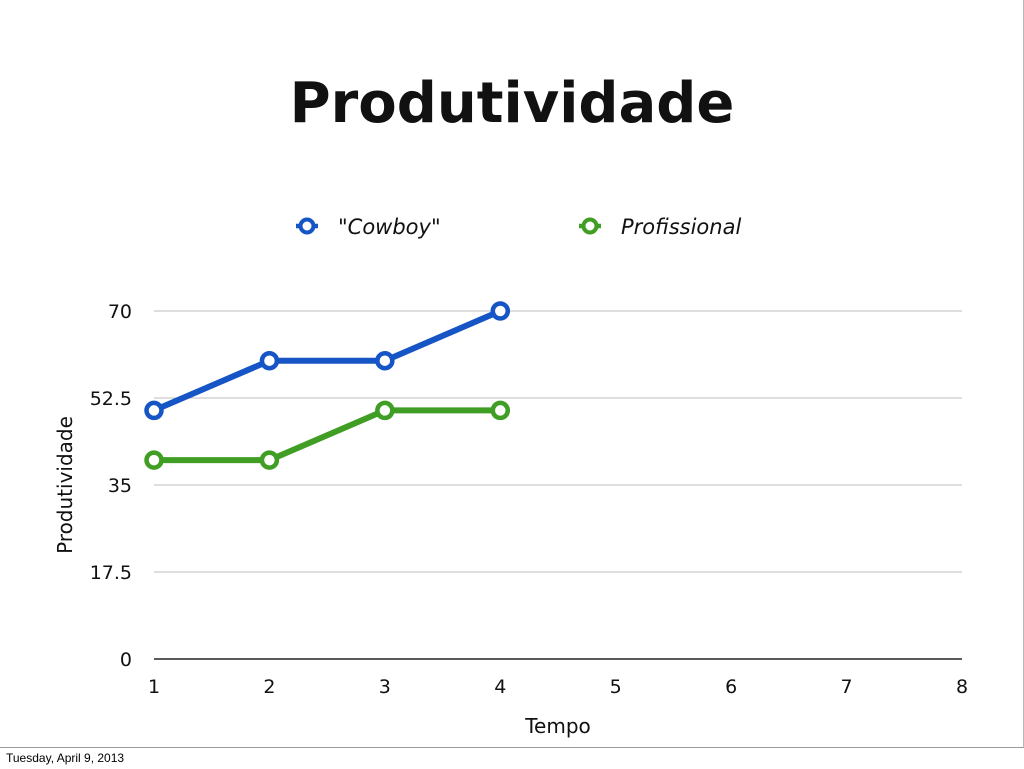 This screenshot has height=769, width=1024. I want to click on footer-bar, so click(512, 758).